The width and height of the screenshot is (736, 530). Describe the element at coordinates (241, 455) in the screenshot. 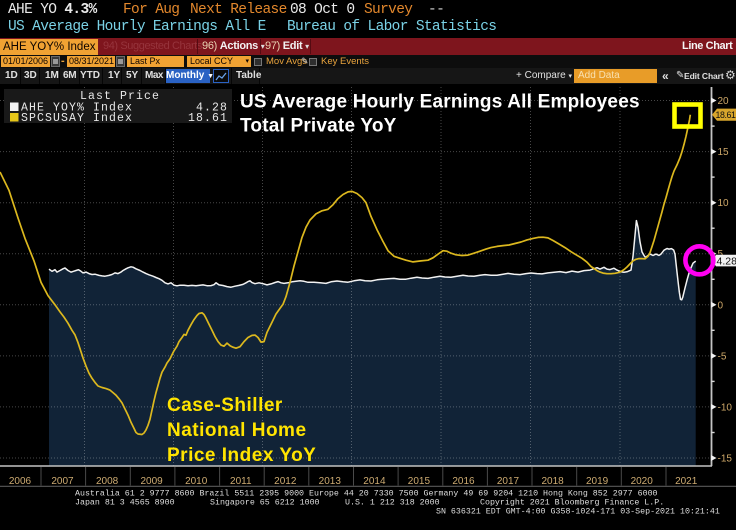

I see `svg-text: Price Index YoY` at that location.